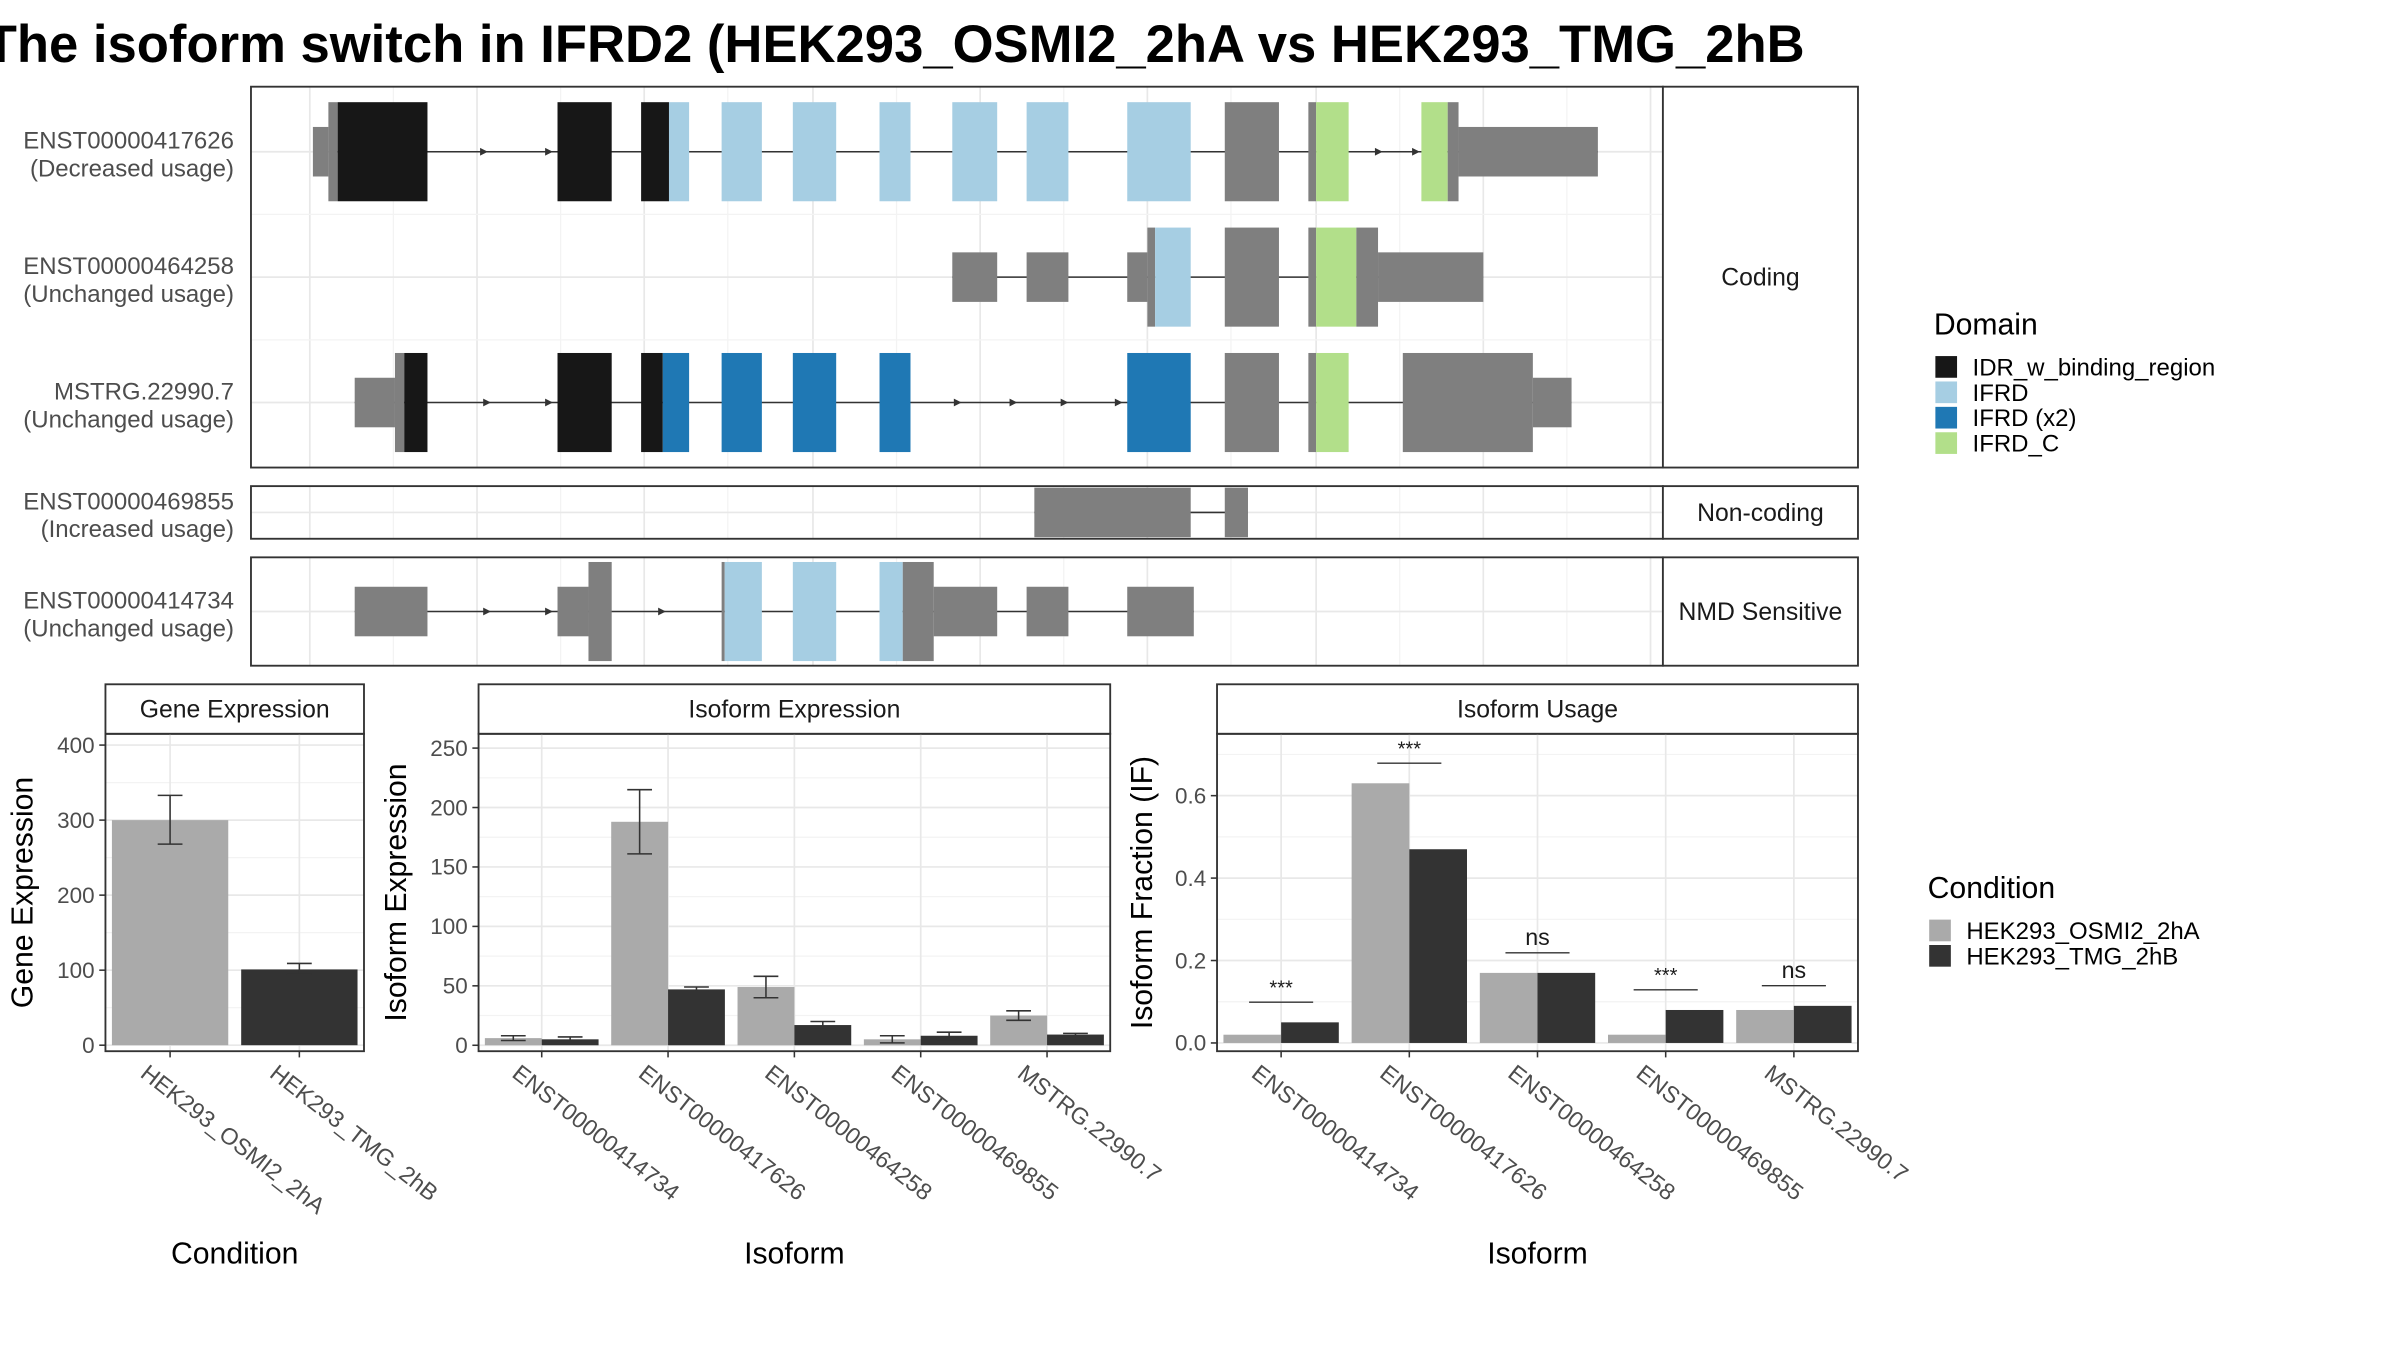 The height and width of the screenshot is (1350, 2400). What do you see at coordinates (2016, 444) in the screenshot?
I see `legend-label: IFRD_C` at bounding box center [2016, 444].